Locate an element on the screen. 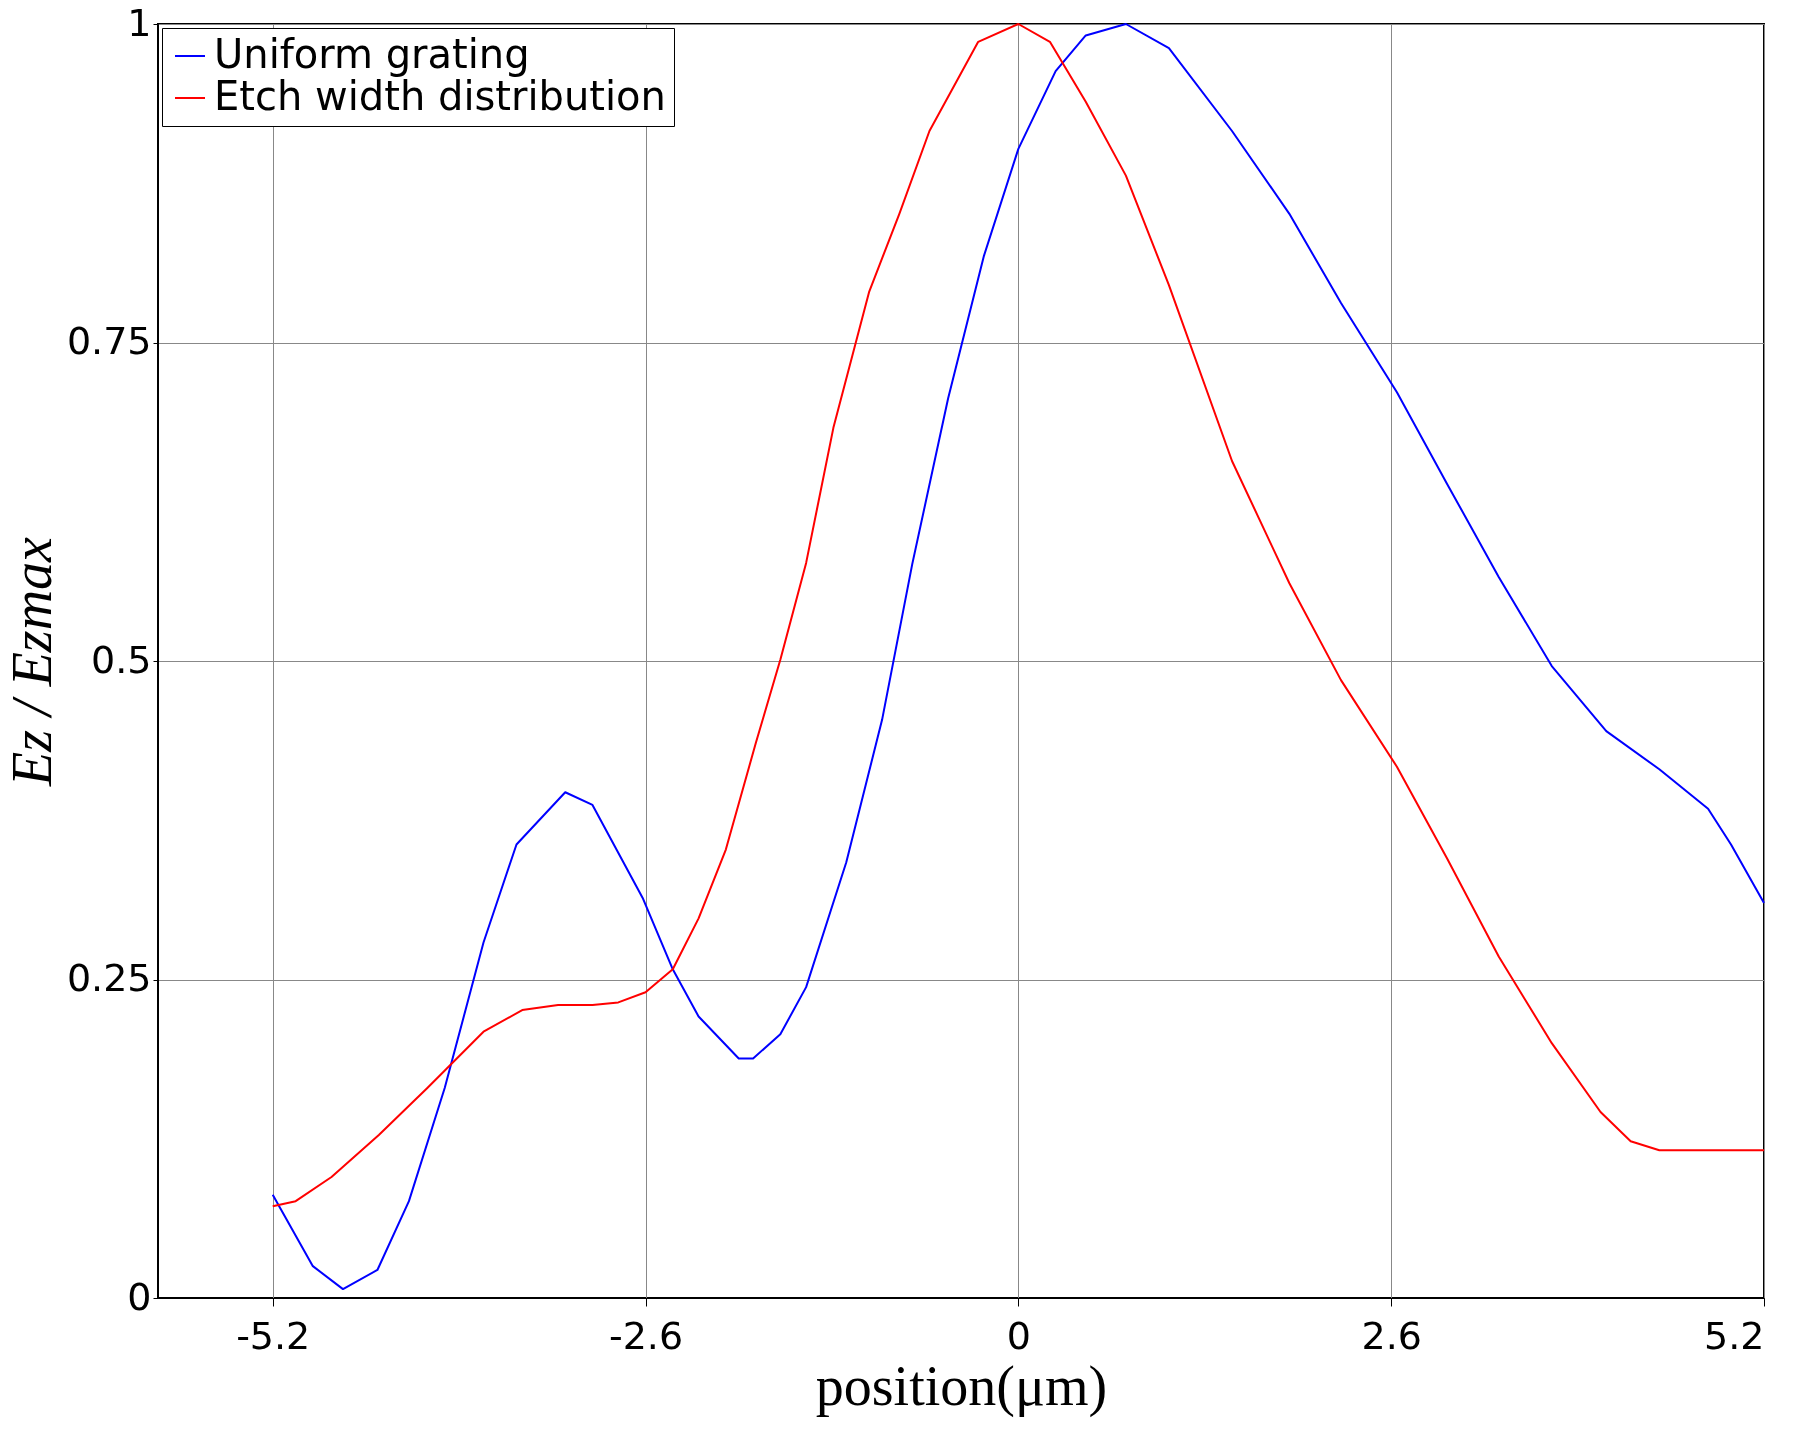  y-tick-label: 0 is located at coordinates (139, 1296).